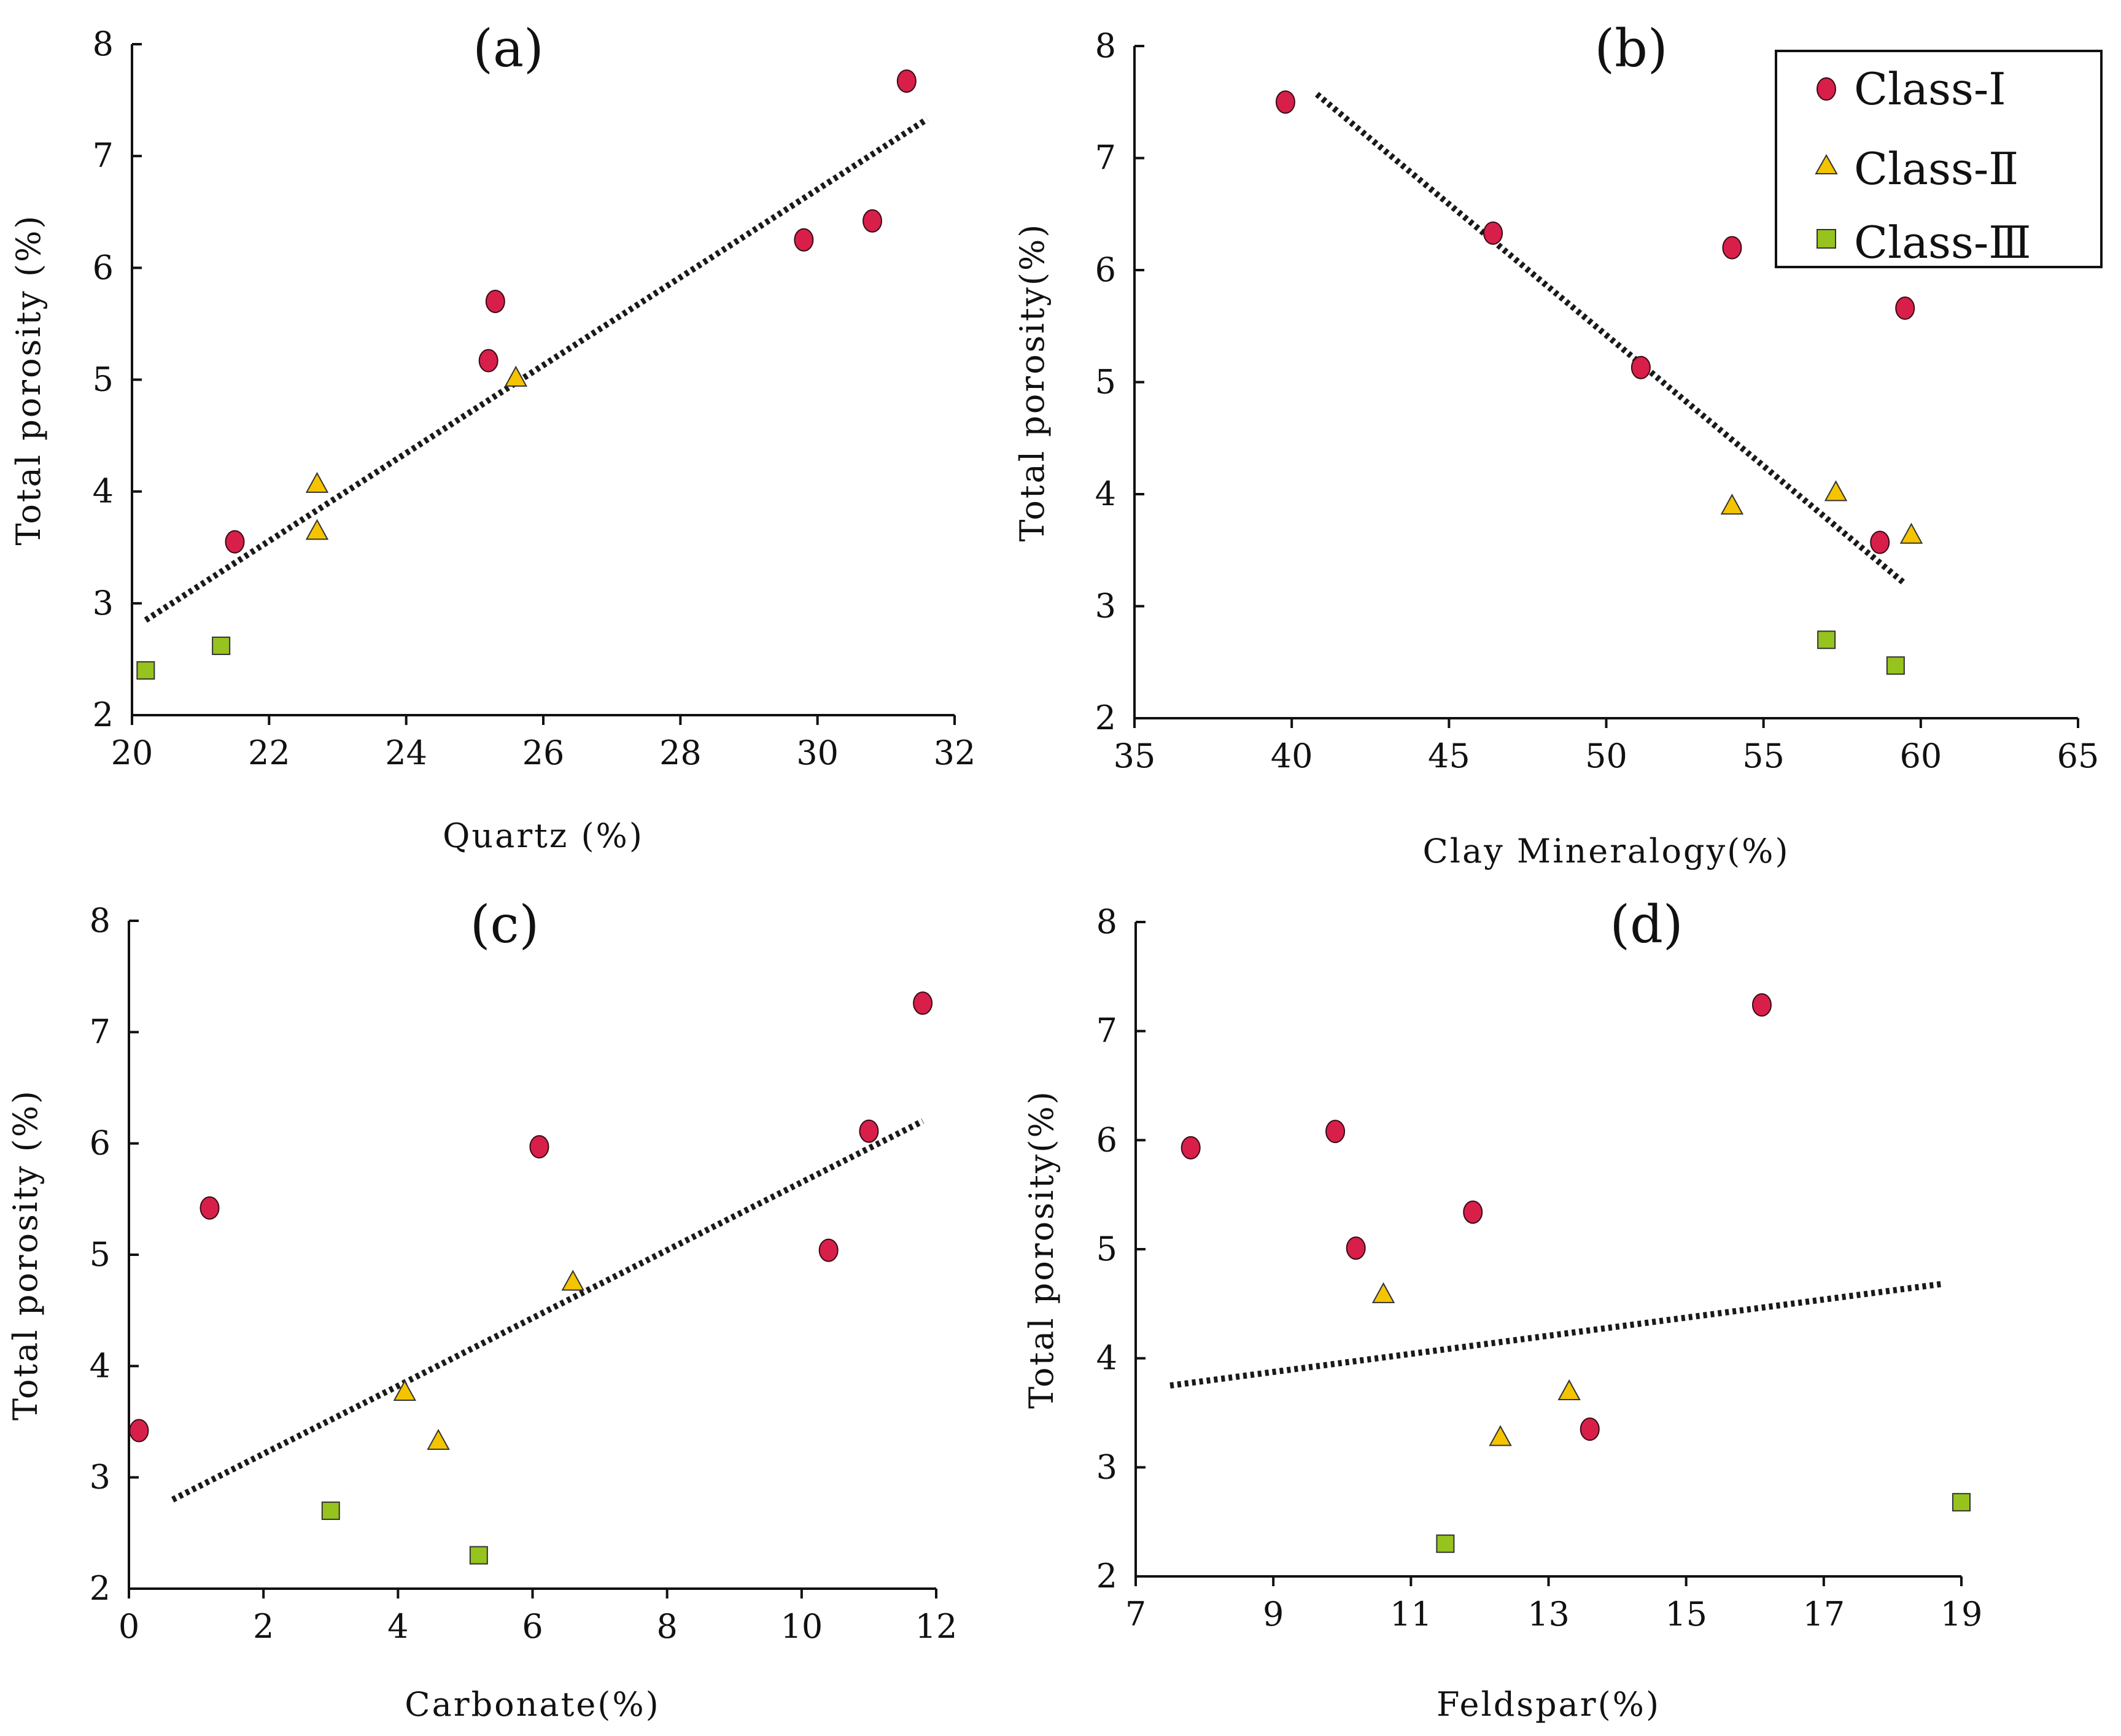 The image size is (2121, 1736). Describe the element at coordinates (25, 1254) in the screenshot. I see `y-axis-title: Total porosity (%)` at that location.